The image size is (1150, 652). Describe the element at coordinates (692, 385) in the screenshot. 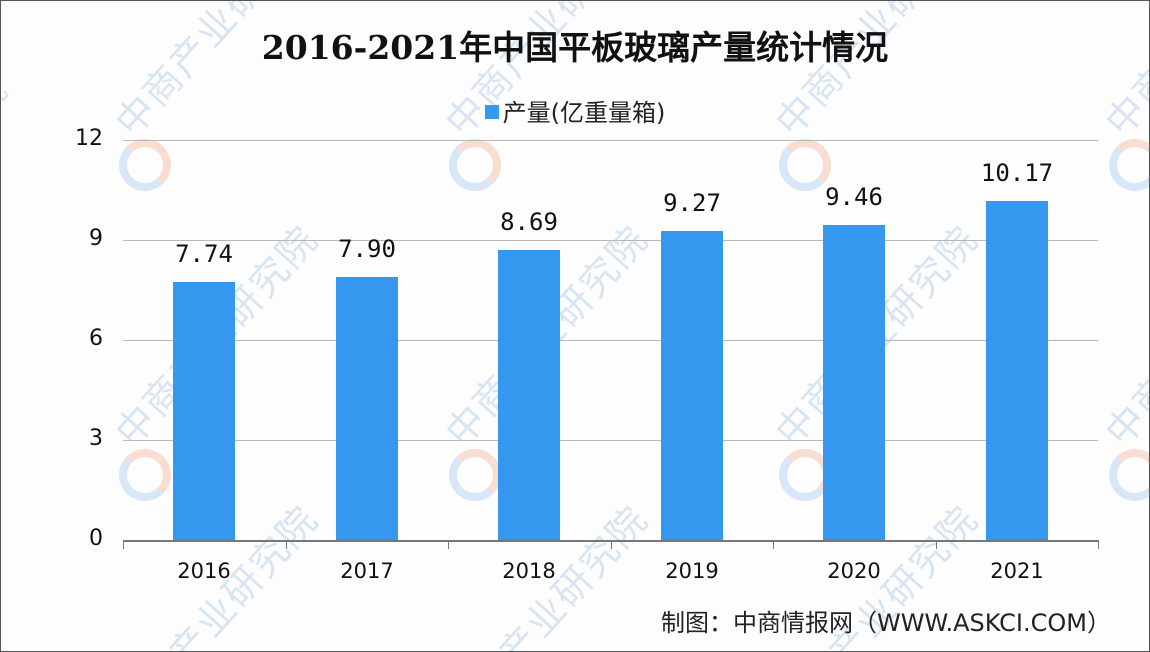

I see `bar-2019` at that location.